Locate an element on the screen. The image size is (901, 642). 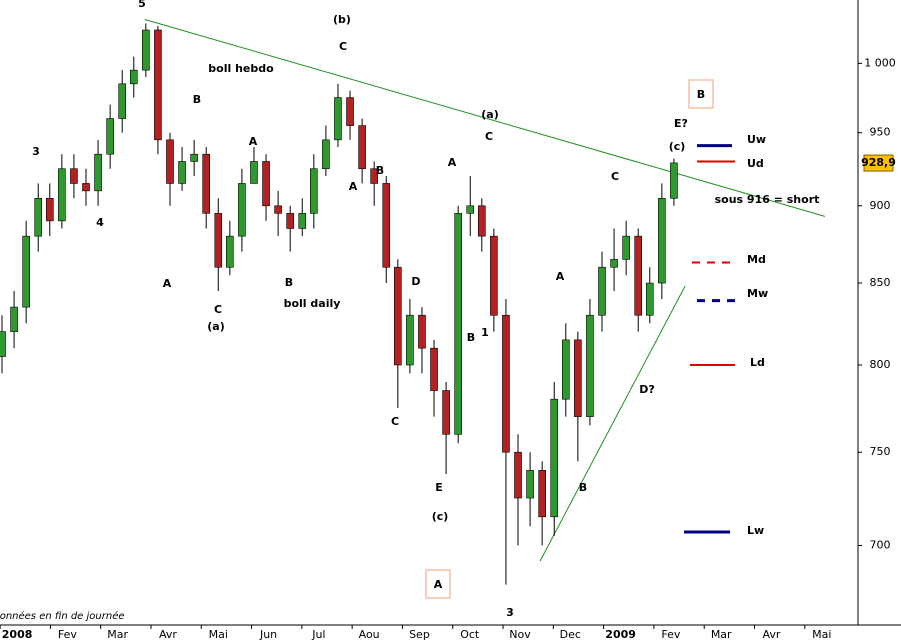
x-tick-label: Dec is located at coordinates (570, 634).